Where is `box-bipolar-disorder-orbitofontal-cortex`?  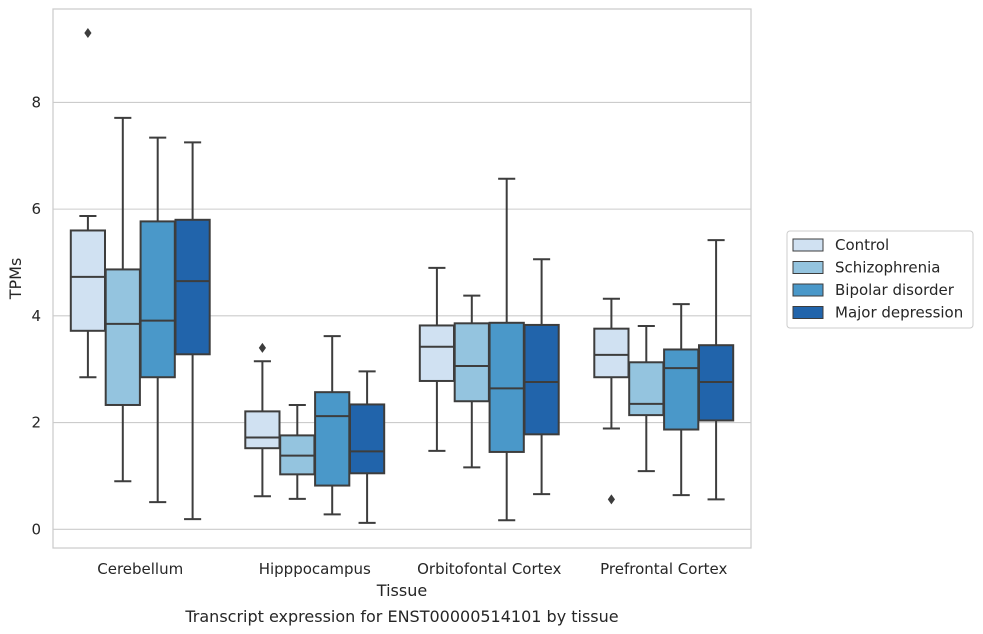
box-bipolar-disorder-orbitofontal-cortex is located at coordinates (506, 349).